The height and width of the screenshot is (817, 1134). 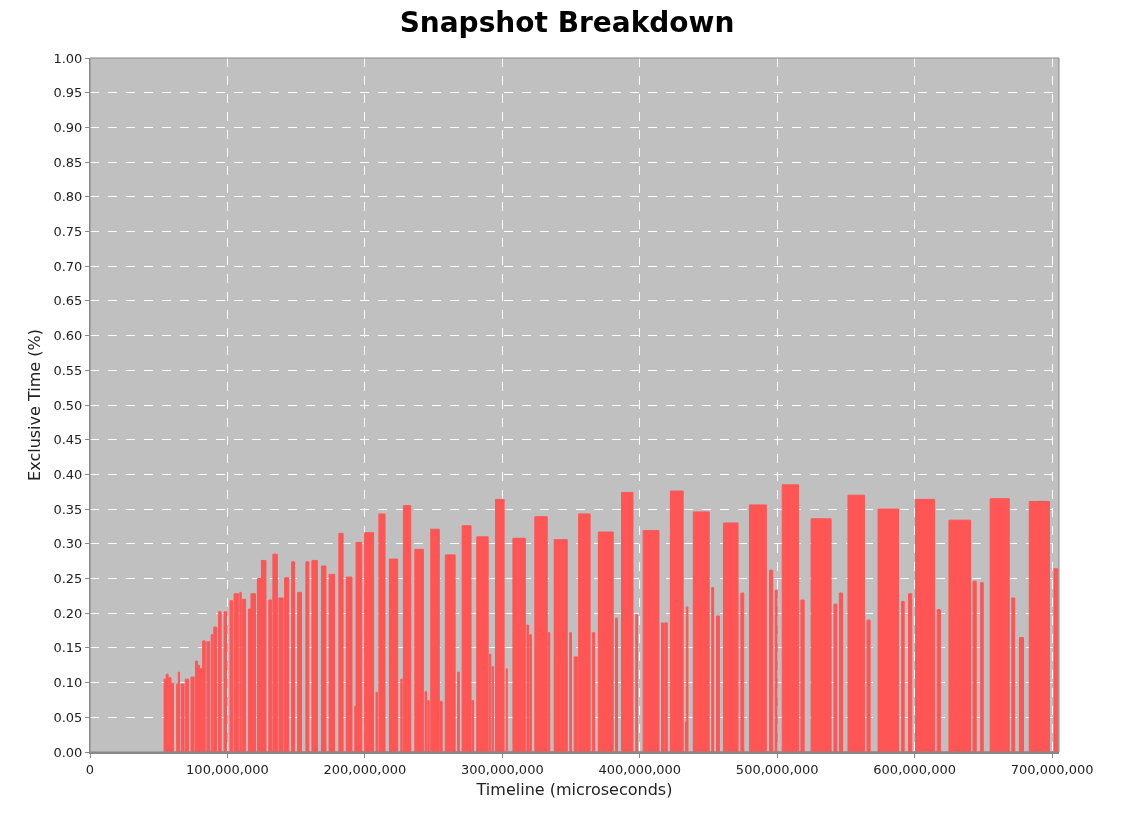 What do you see at coordinates (68, 405) in the screenshot?
I see `y-tick-label: 0.50` at bounding box center [68, 405].